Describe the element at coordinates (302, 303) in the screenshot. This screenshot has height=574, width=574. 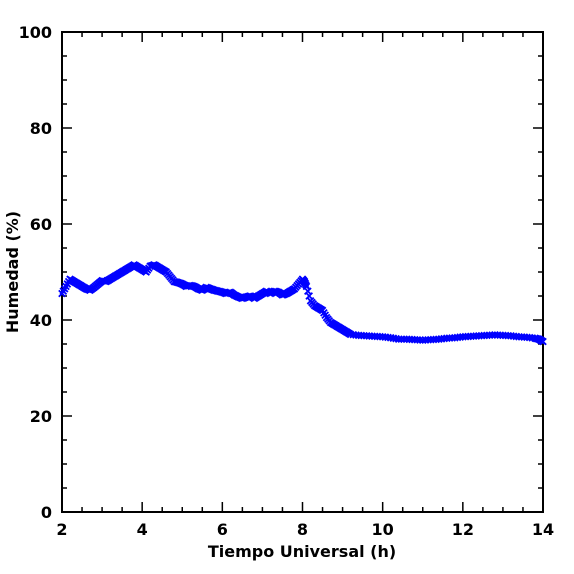
I see `data-points` at that location.